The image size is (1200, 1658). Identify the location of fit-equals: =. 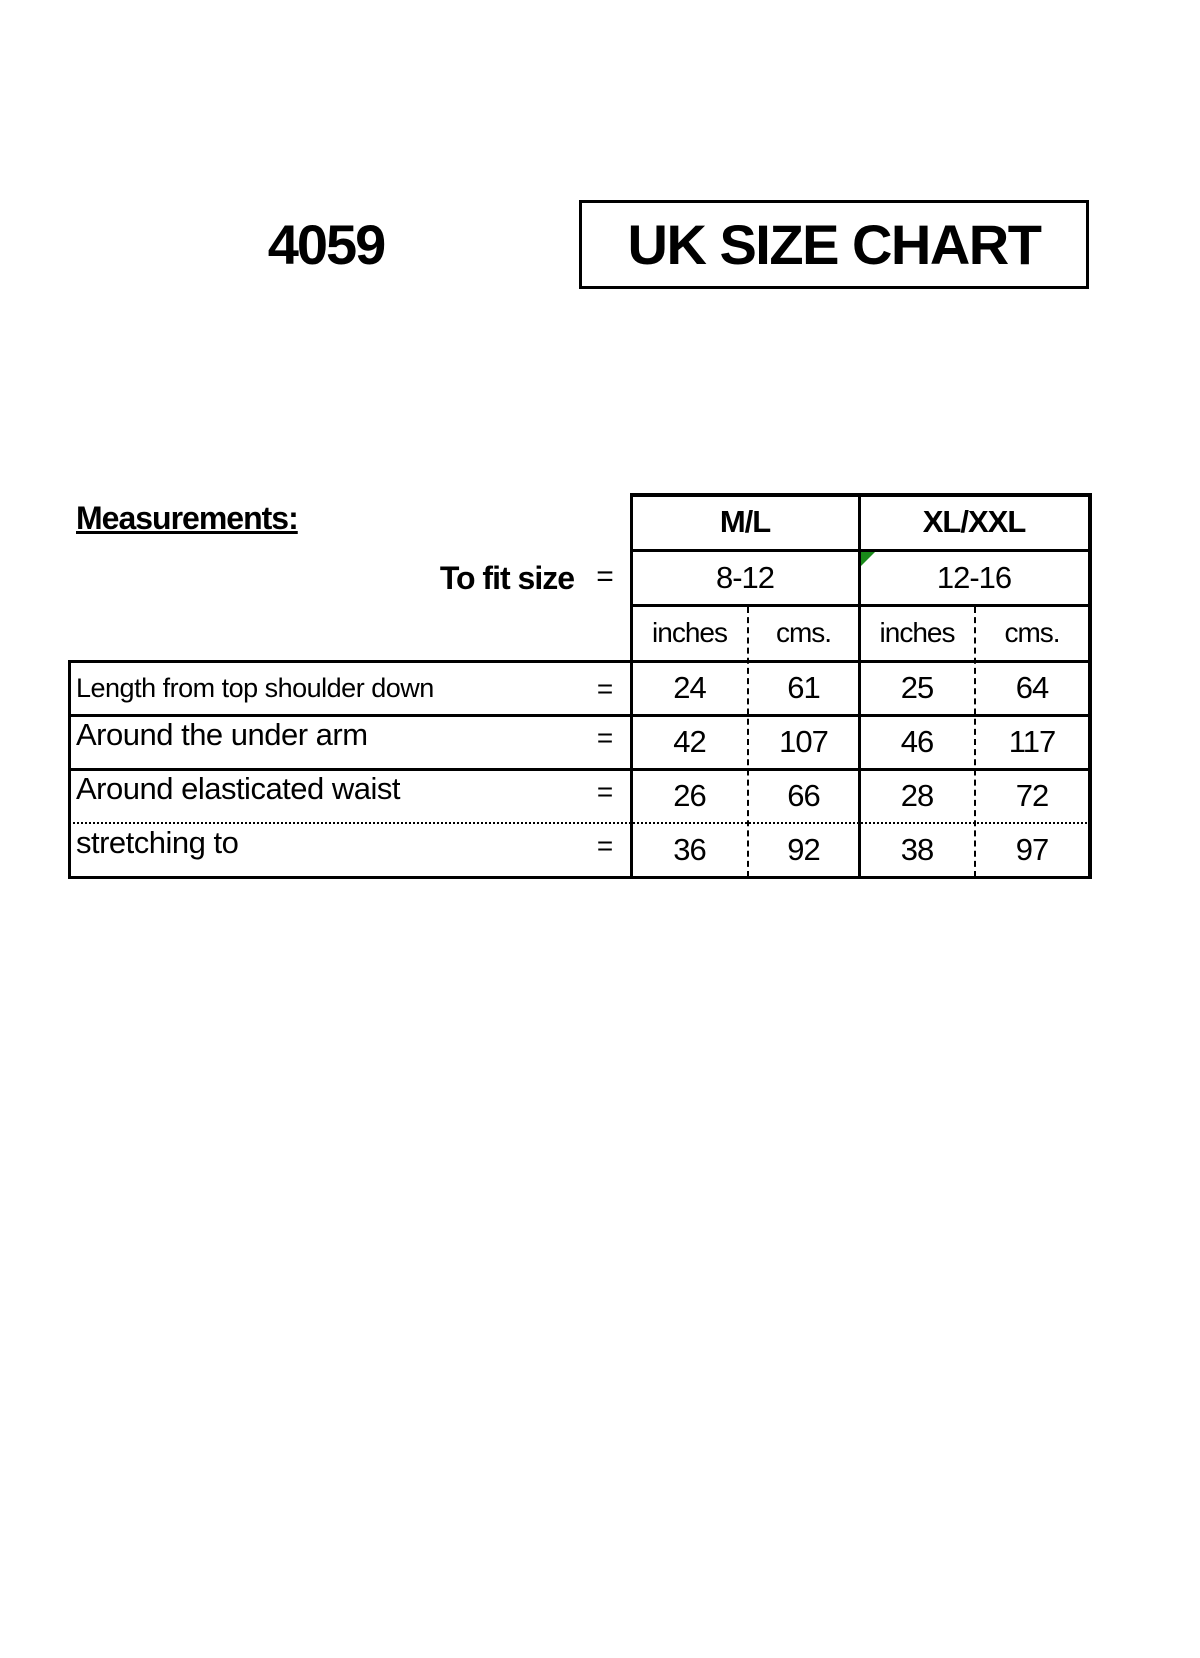
(605, 576).